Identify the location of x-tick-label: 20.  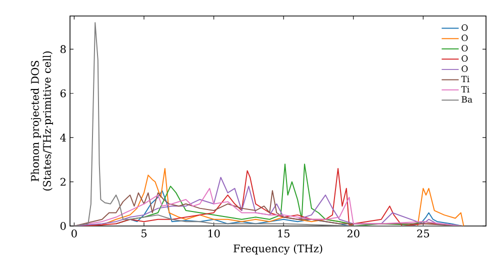
(353, 234).